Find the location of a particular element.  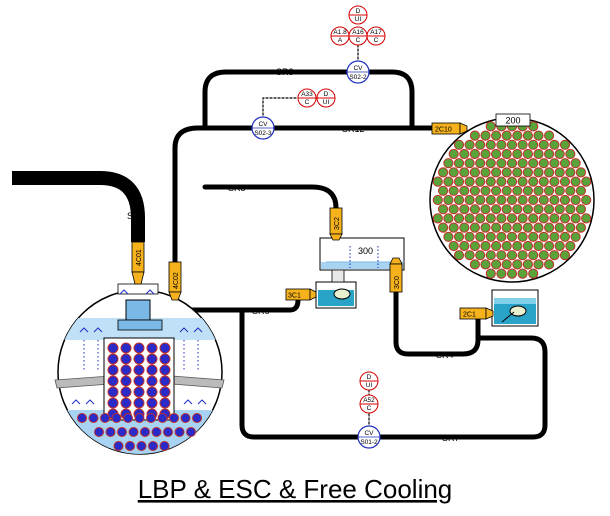

signal-top-d-bottom: UI is located at coordinates (358, 19).